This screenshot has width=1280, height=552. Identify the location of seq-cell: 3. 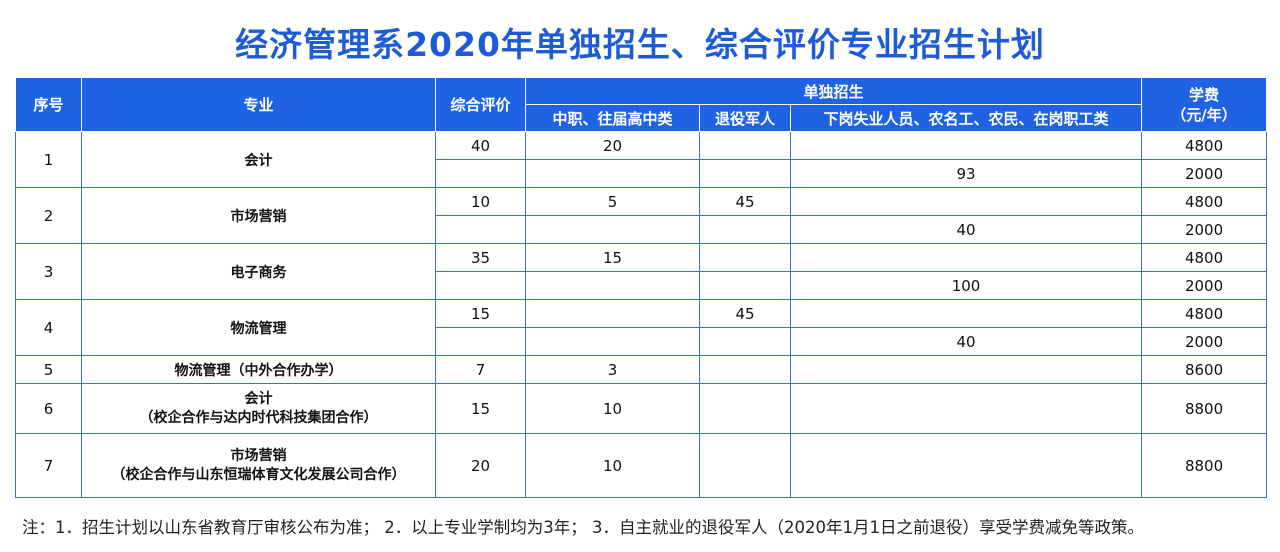
(48, 271).